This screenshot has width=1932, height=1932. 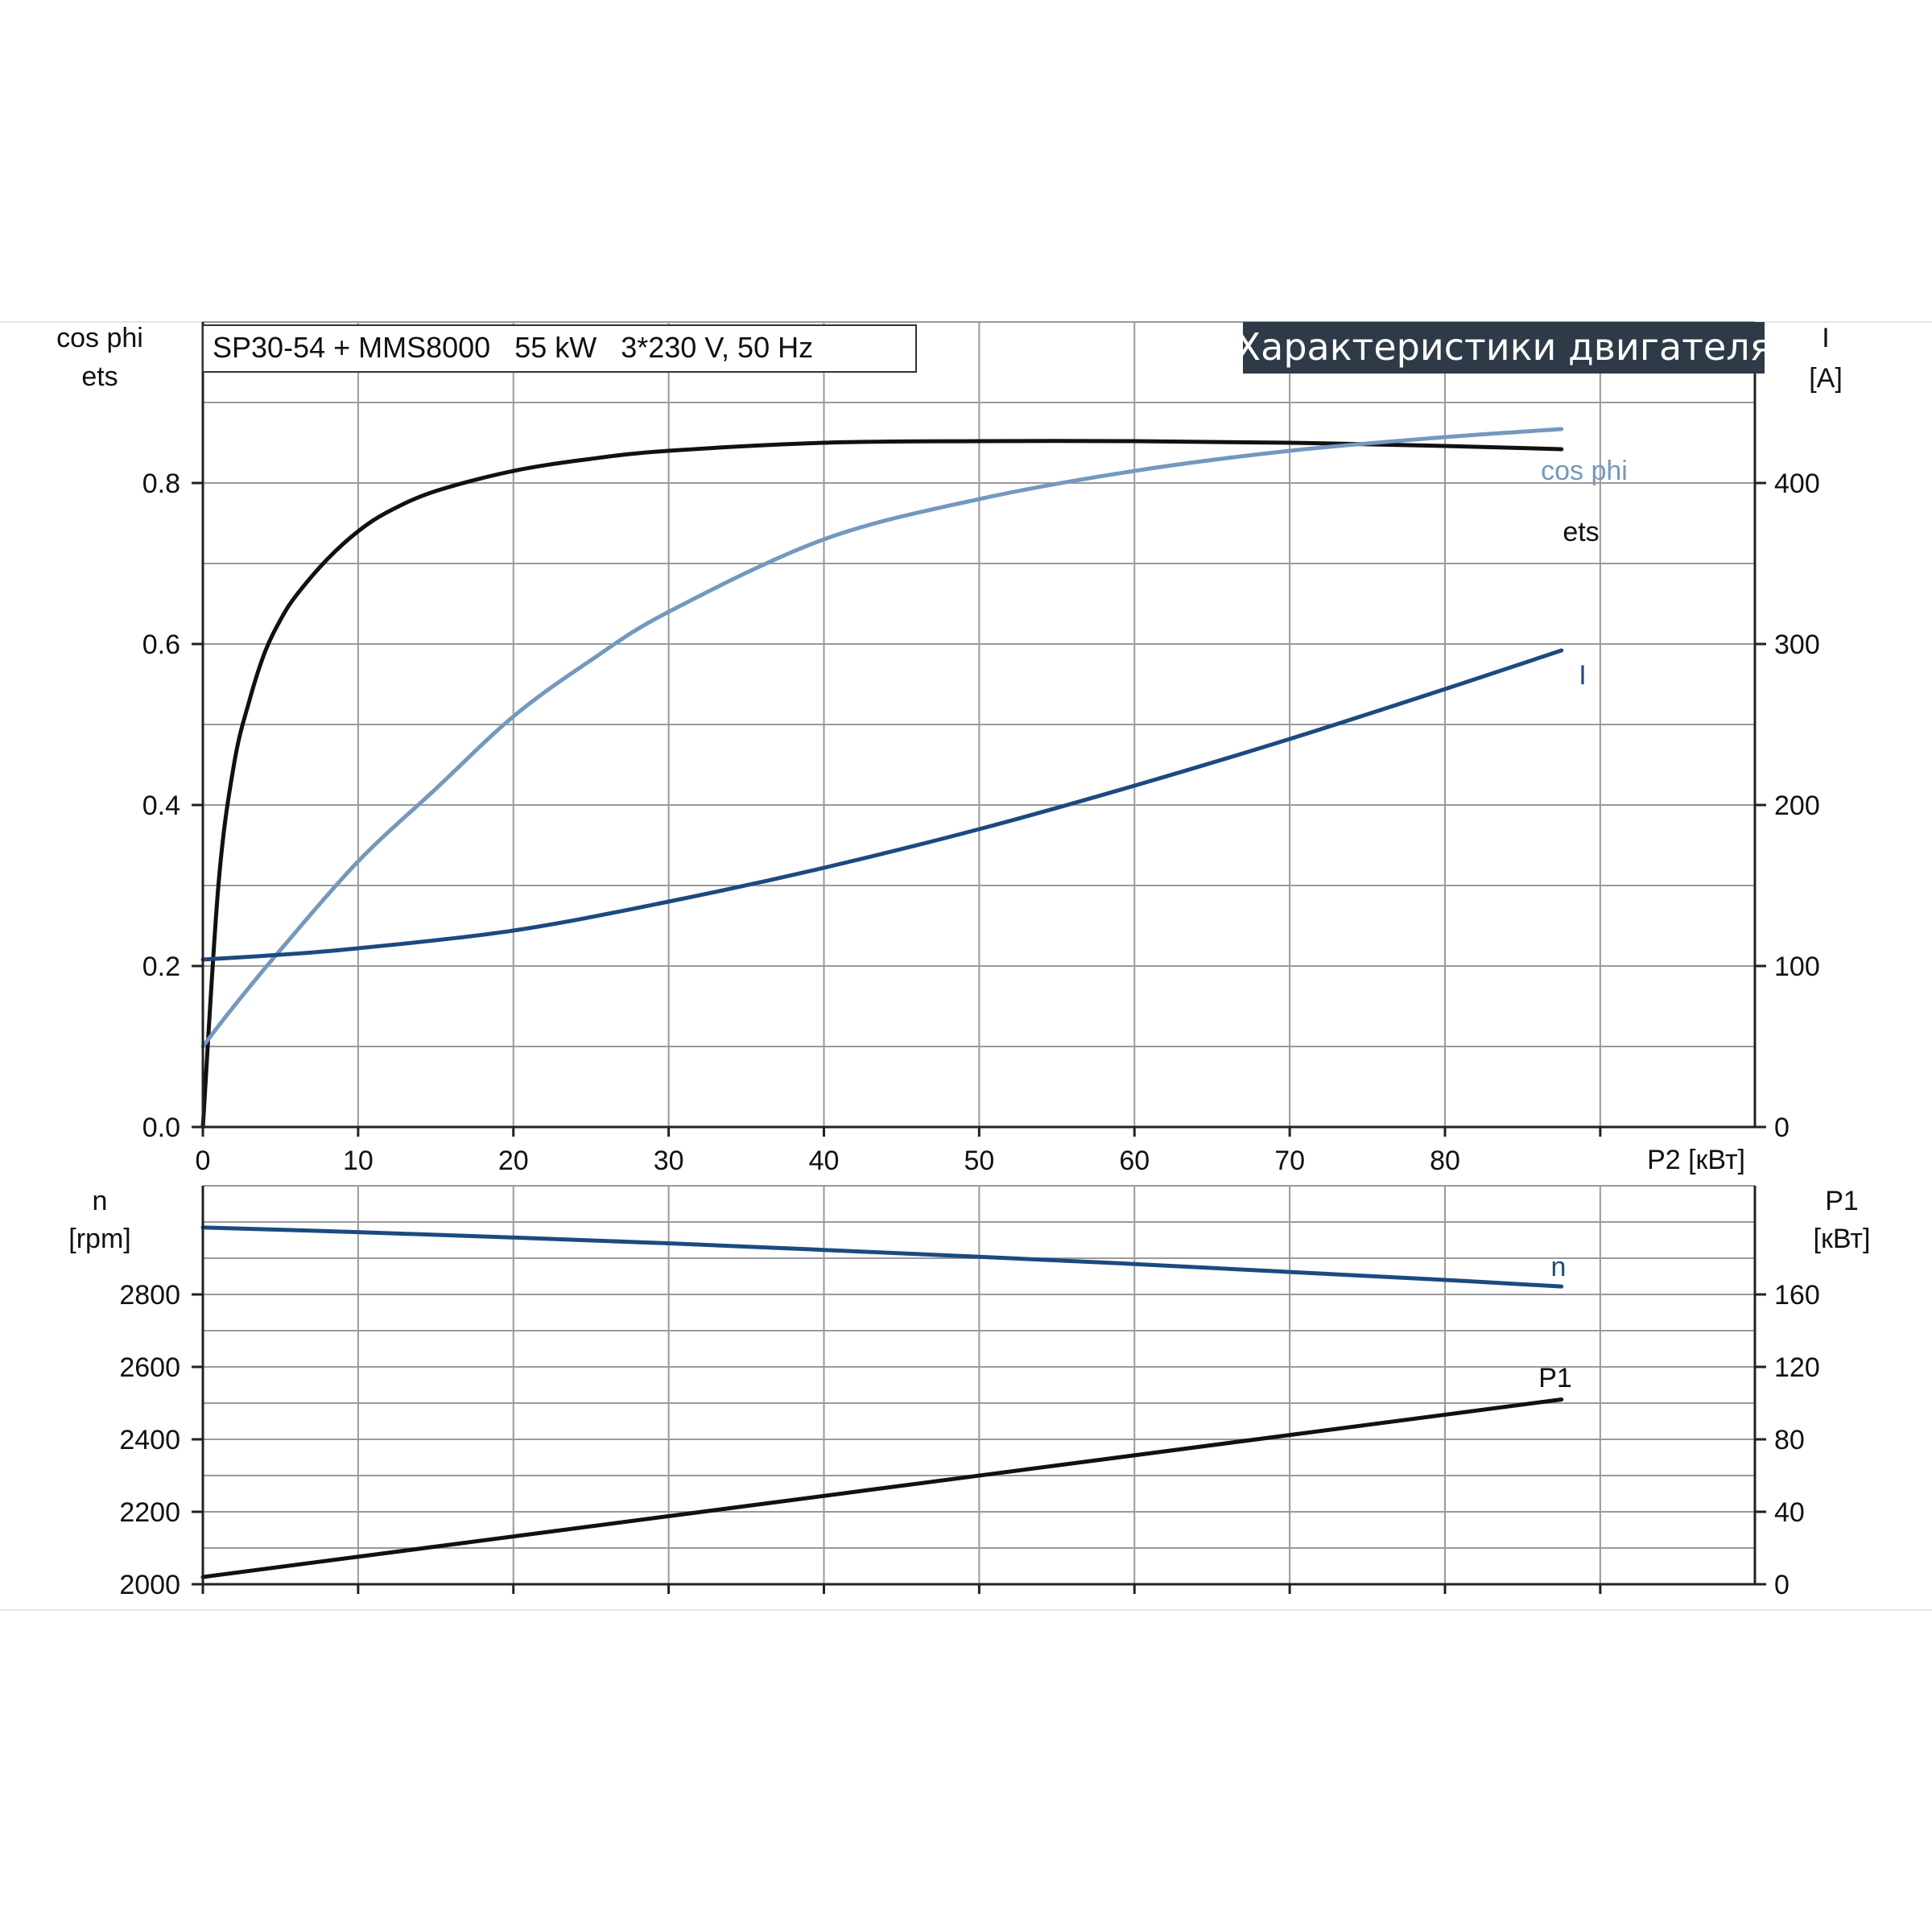 I want to click on model-label-box, so click(x=559, y=348).